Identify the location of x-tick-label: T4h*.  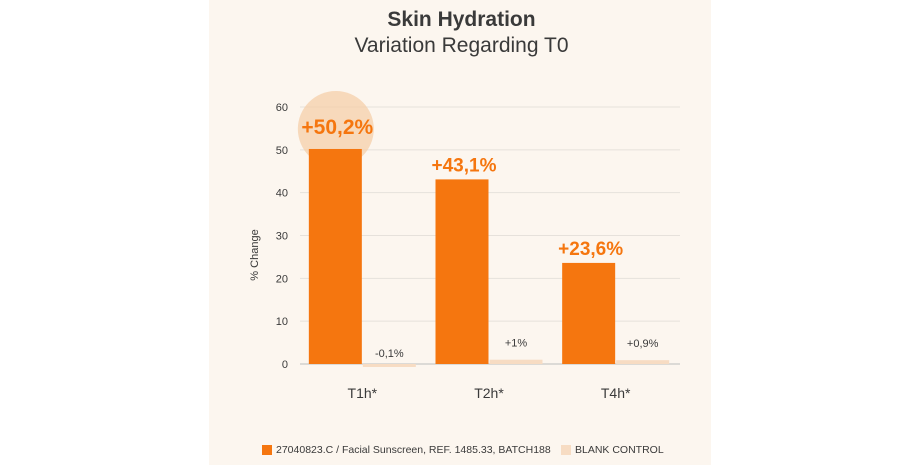
(616, 393).